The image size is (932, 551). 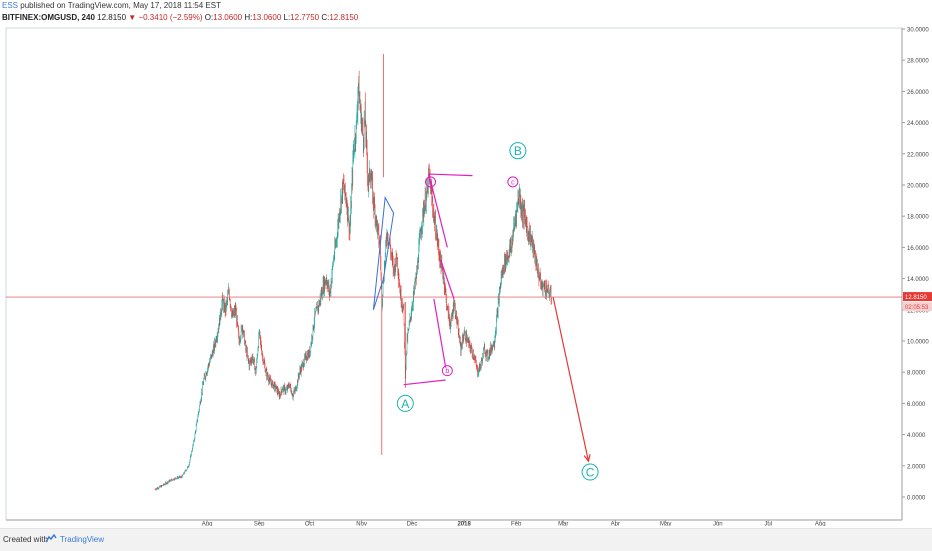 I want to click on y-tick-label: 6.0000, so click(x=916, y=405).